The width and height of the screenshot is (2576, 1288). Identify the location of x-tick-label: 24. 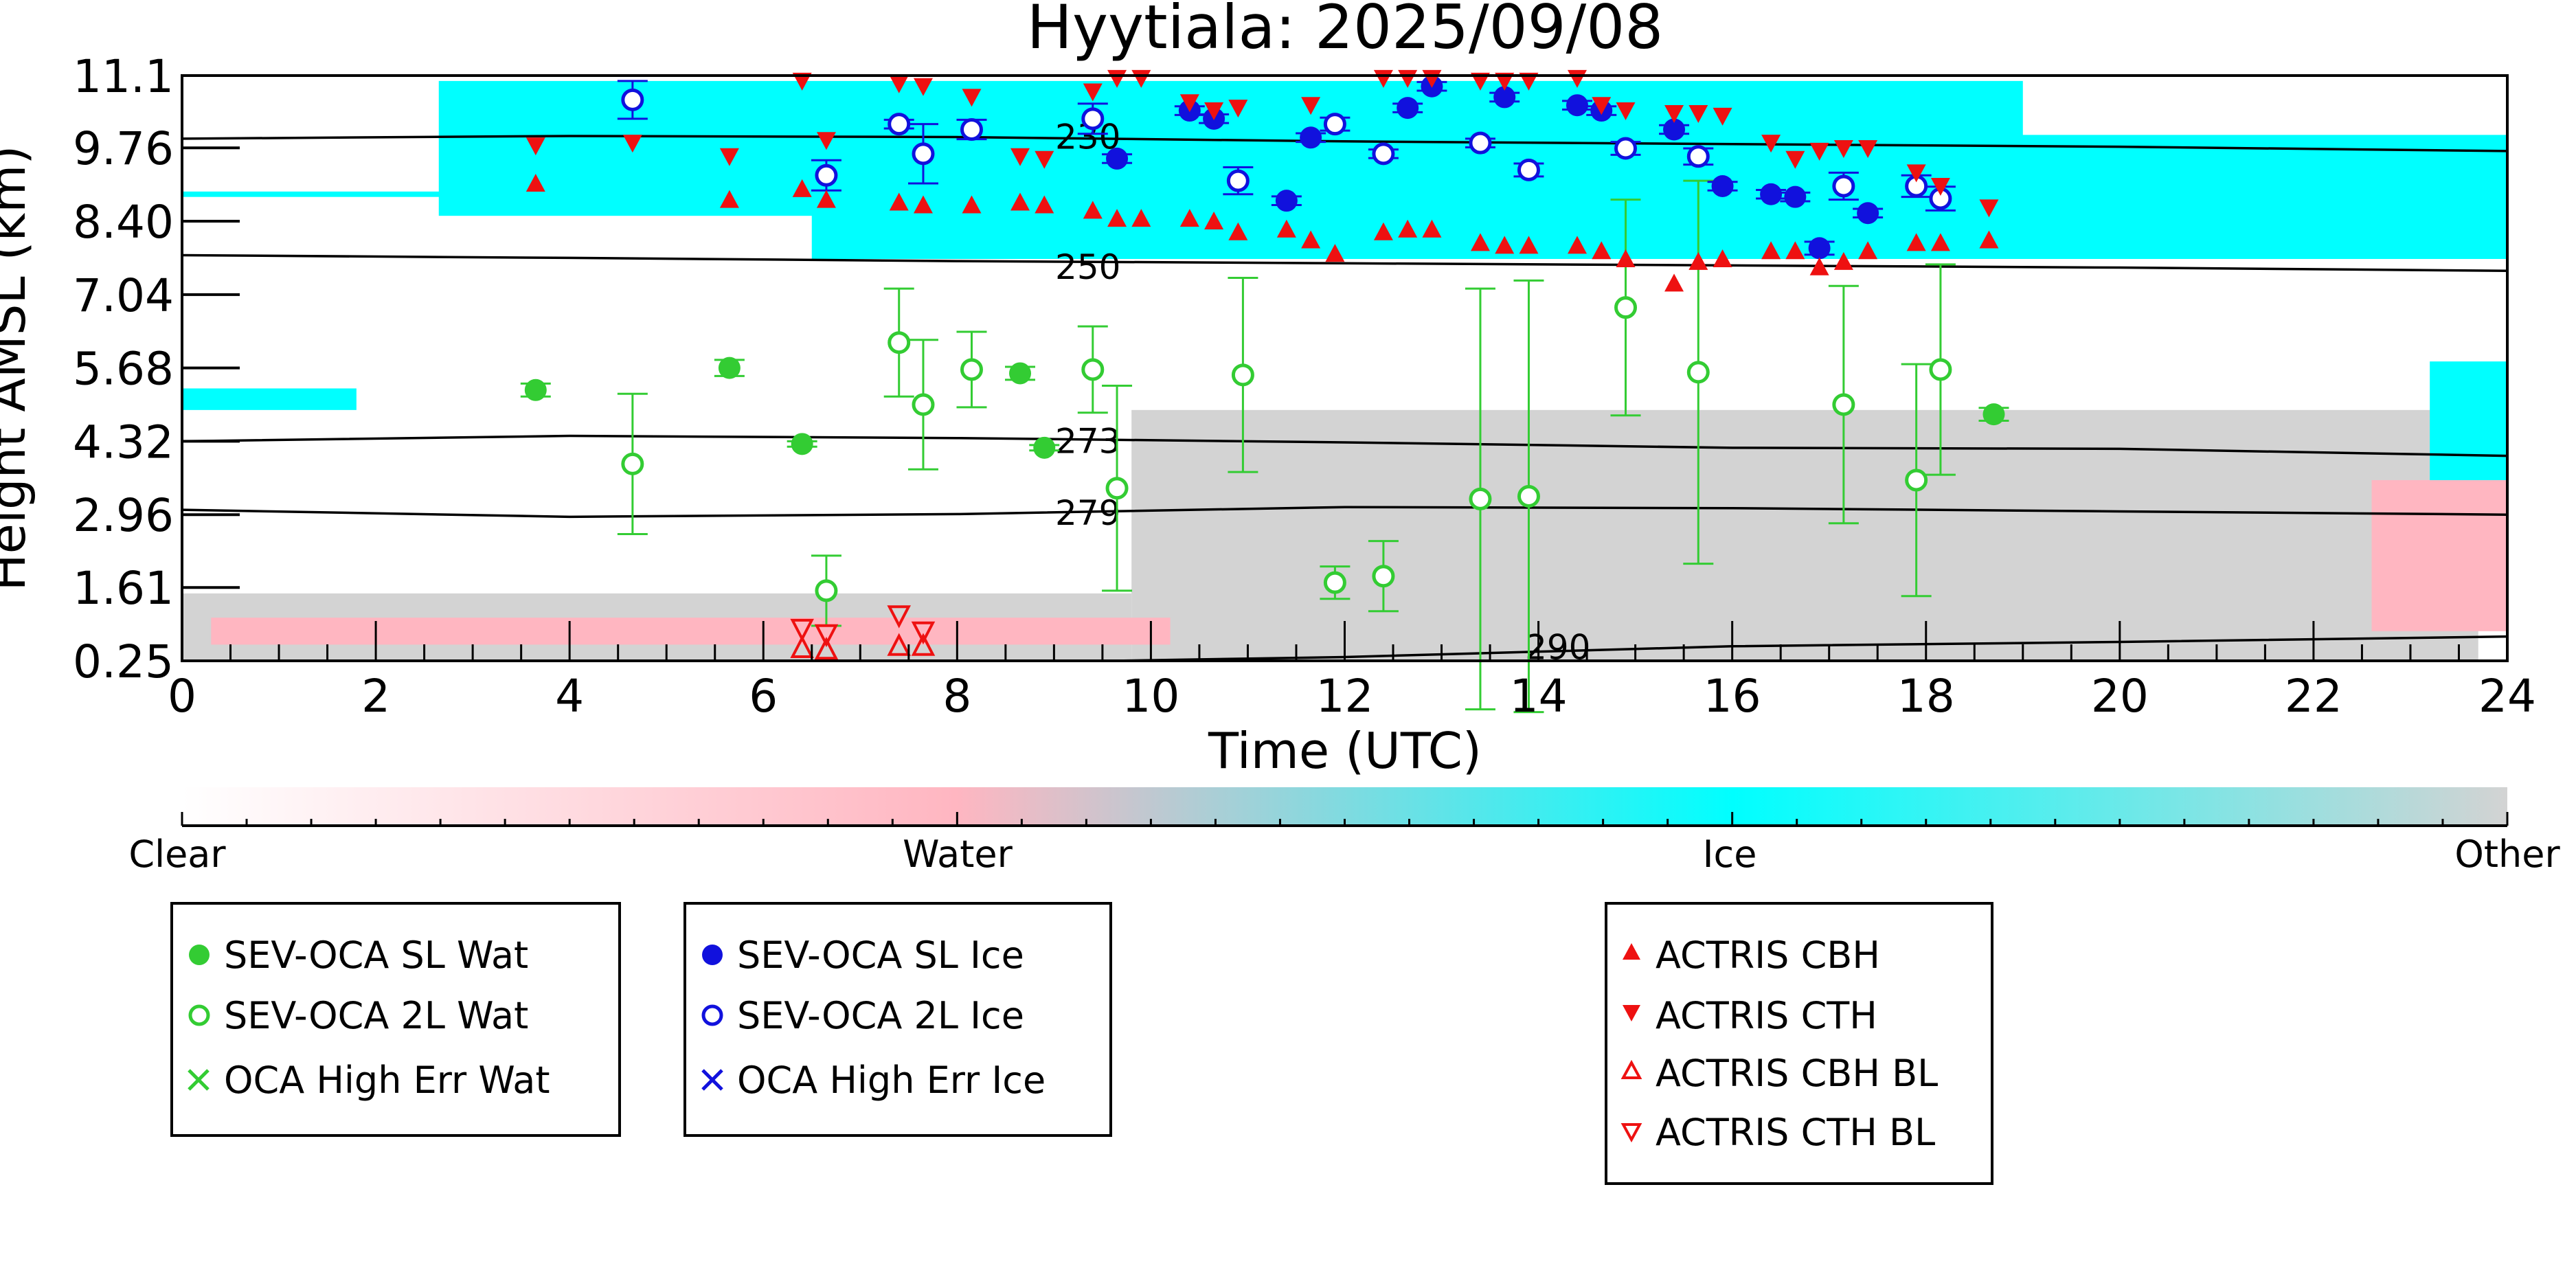
(2507, 696).